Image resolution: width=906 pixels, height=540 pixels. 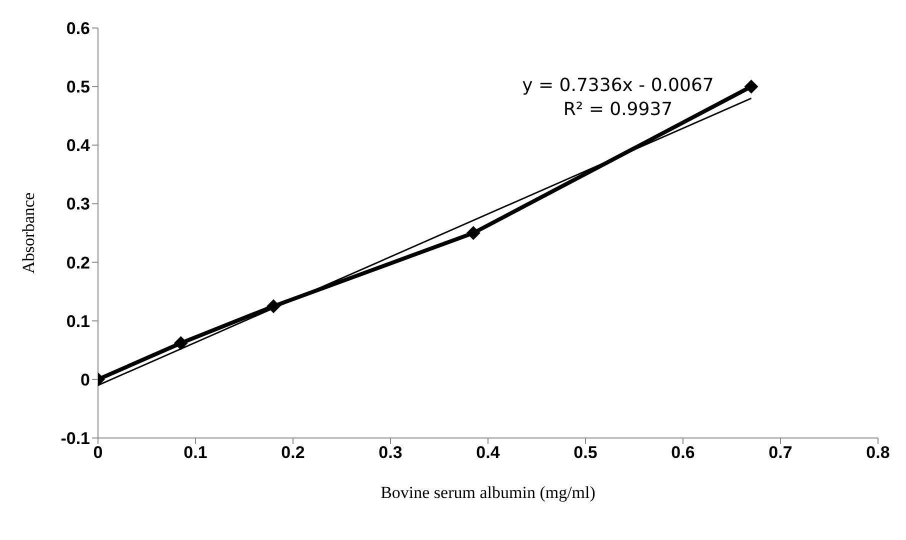 I want to click on x-tick-label: 0.5, so click(x=586, y=452).